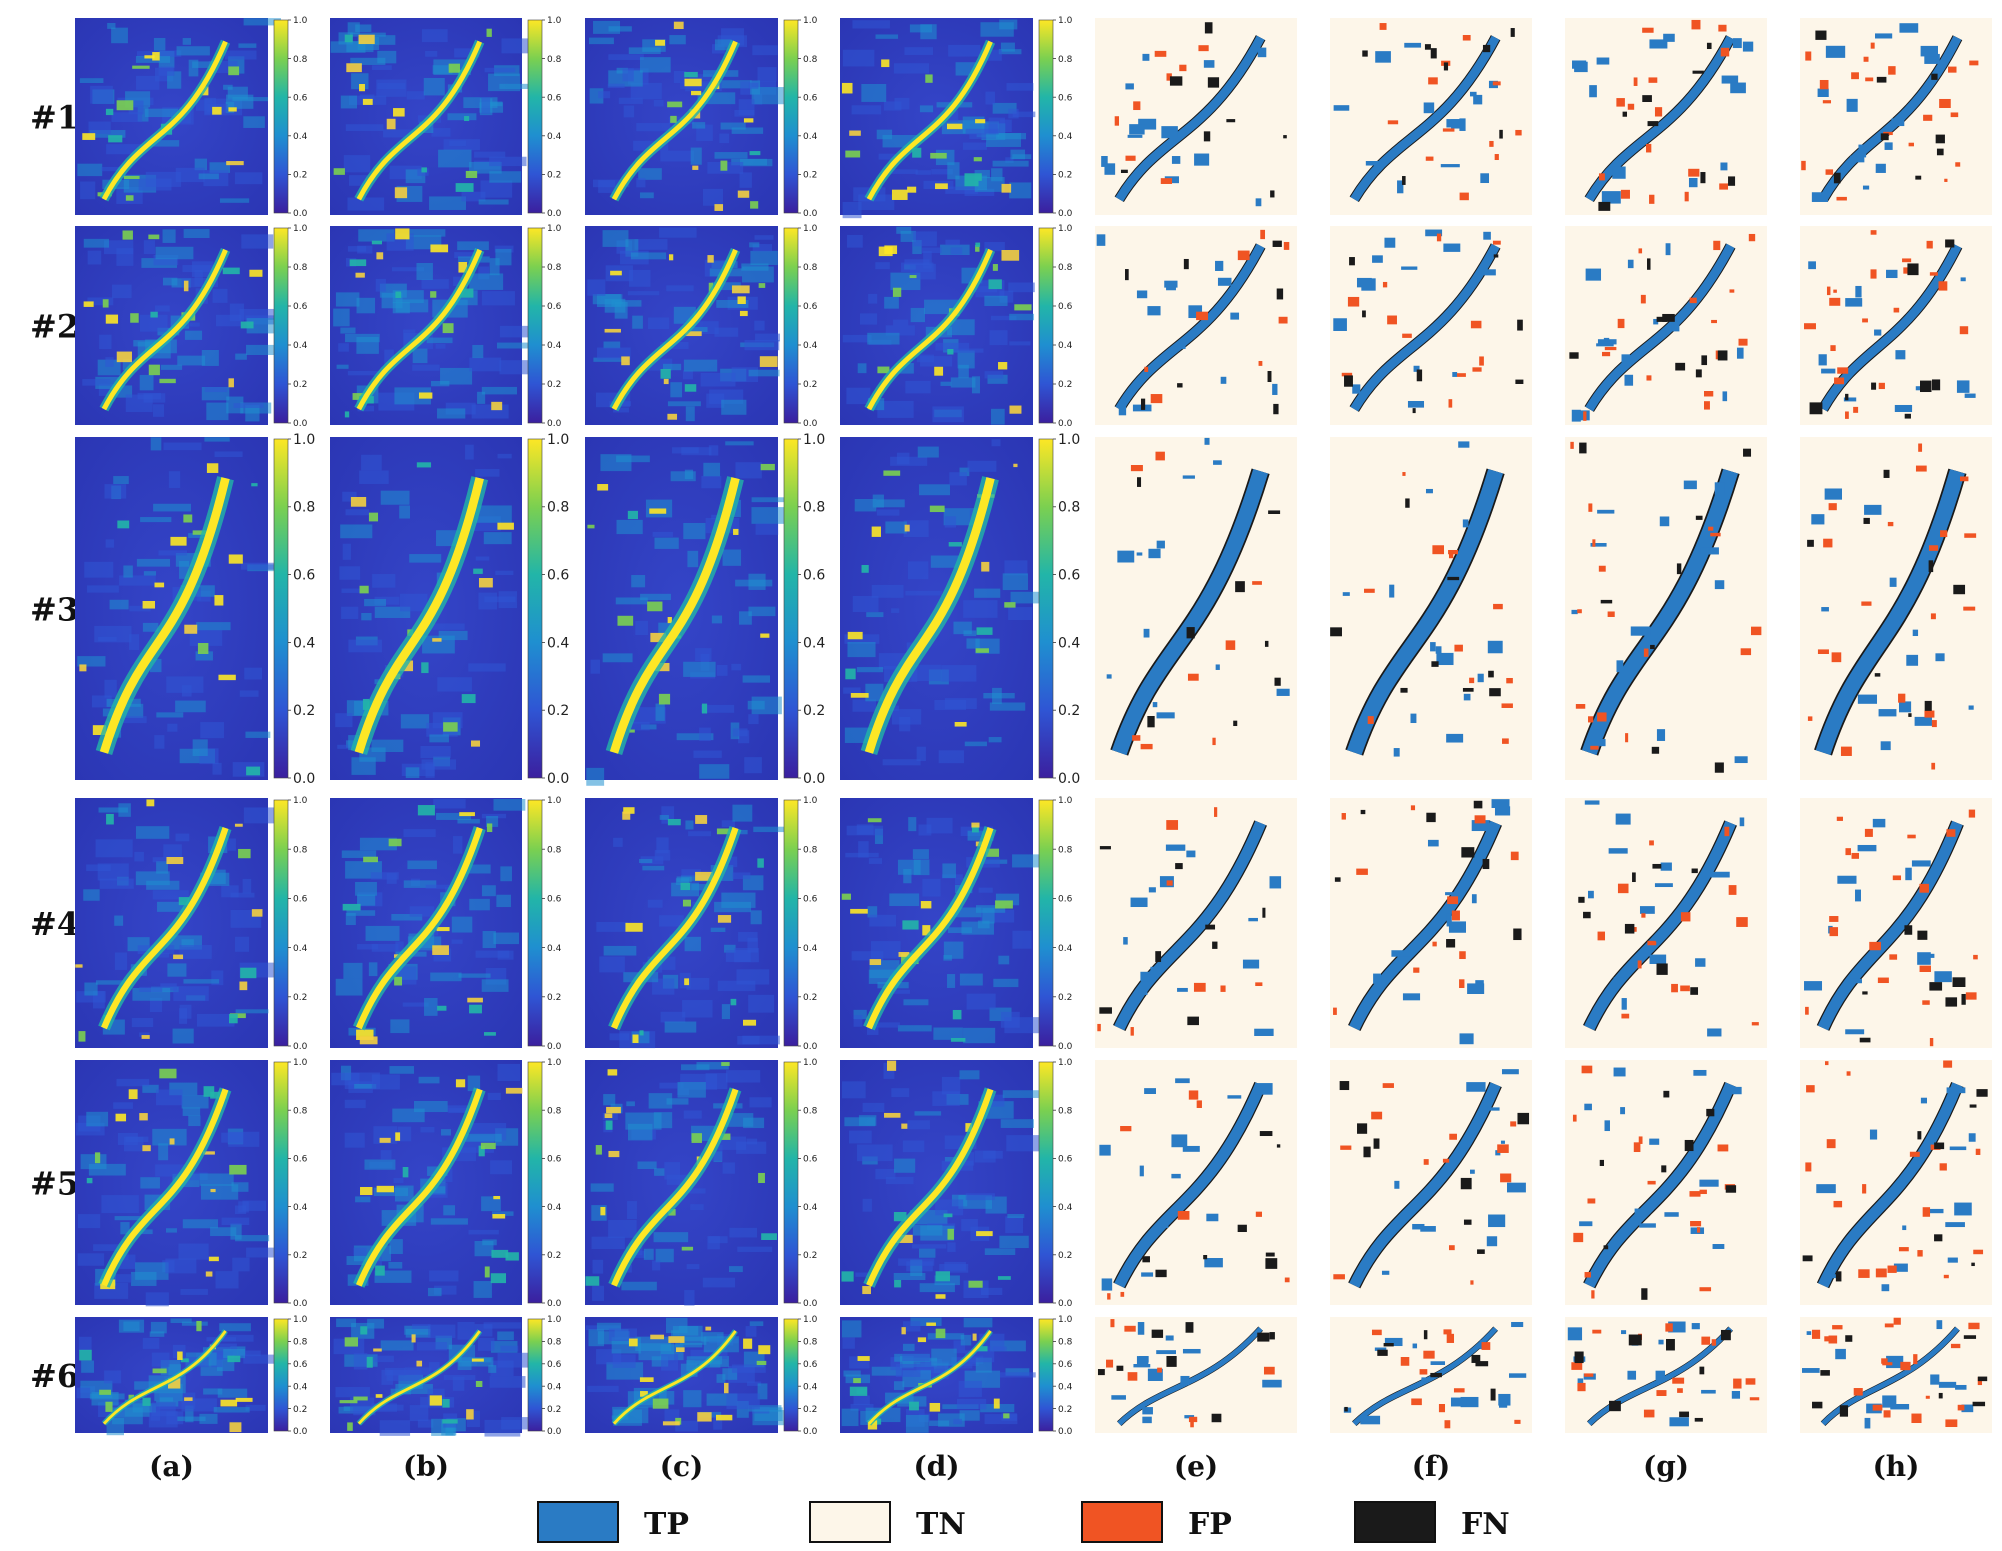  Describe the element at coordinates (1666, 1466) in the screenshot. I see `column-label: (g)` at that location.